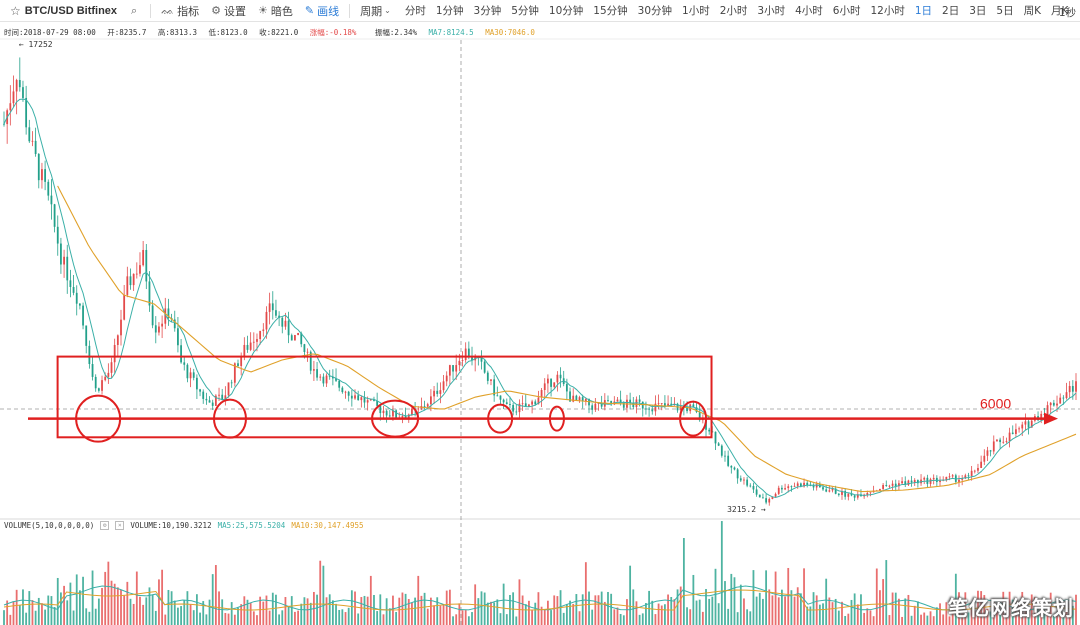 This screenshot has height=625, width=1080. Describe the element at coordinates (978, 11) in the screenshot. I see `period-15: 3日` at that location.